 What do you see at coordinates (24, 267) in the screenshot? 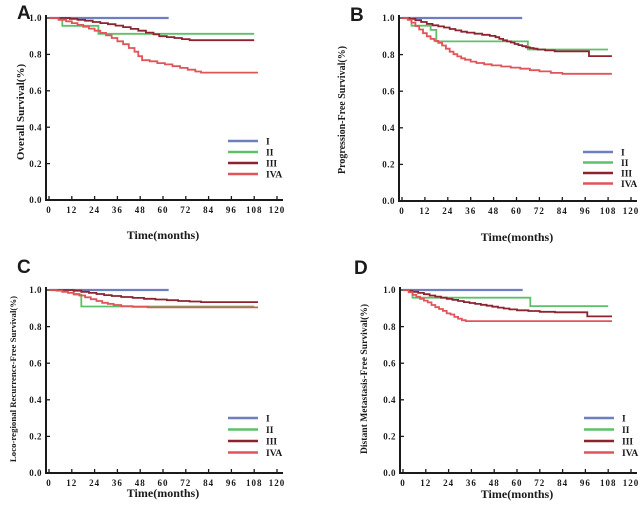
I see `panel-letter-c: C` at bounding box center [24, 267].